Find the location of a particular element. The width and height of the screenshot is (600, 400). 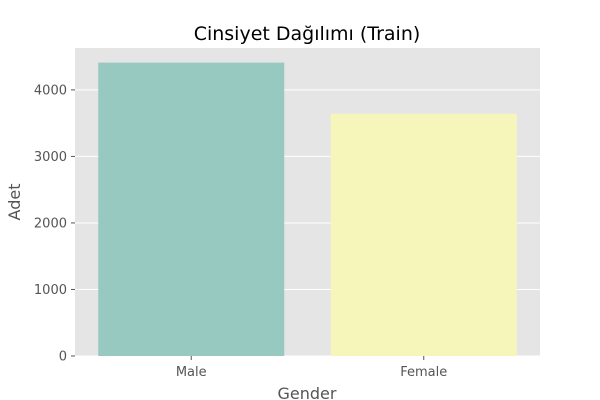

y-axis-label: Adet is located at coordinates (14, 202).